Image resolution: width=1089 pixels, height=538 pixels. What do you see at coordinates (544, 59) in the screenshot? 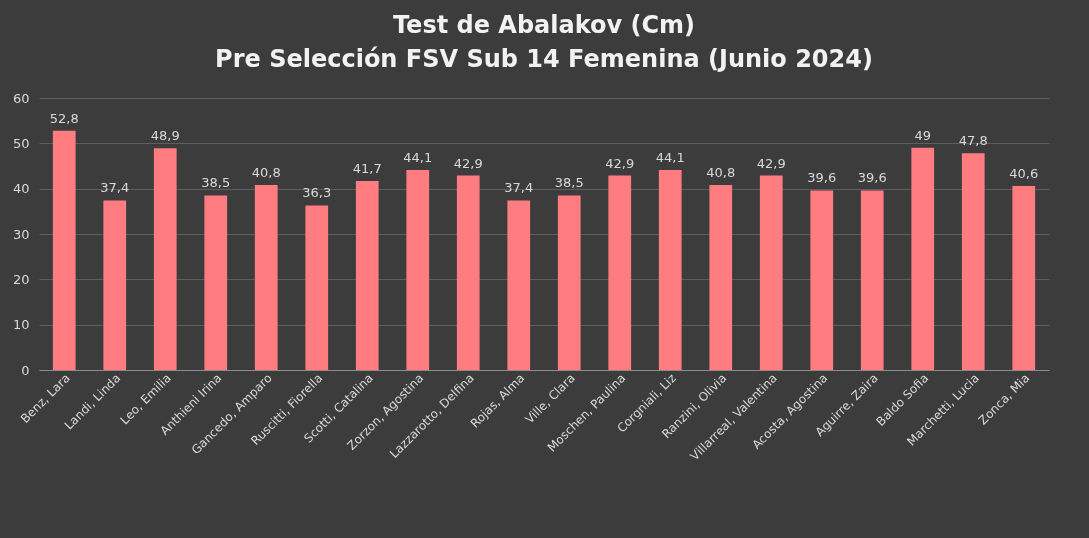
I see `chart-subtitle: Pre Selección FSV Sub 14 Femenina (Junio 2024)` at bounding box center [544, 59].